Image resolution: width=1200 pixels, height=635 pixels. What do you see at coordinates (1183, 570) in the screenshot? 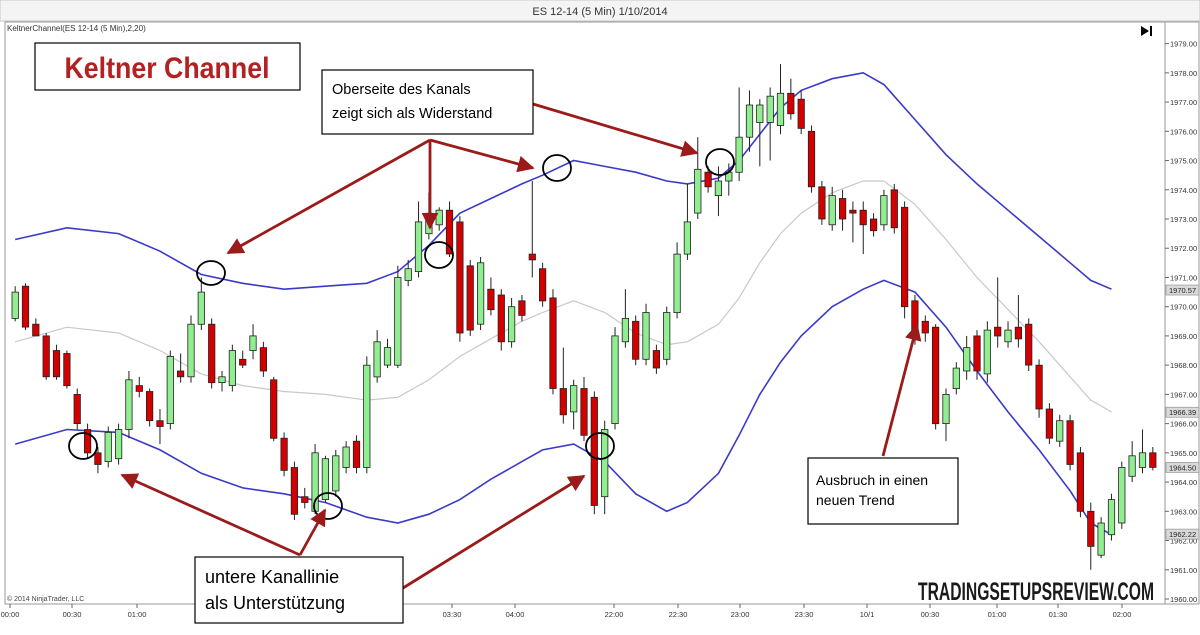
I see `y-tick-label: 1961.00` at bounding box center [1183, 570].